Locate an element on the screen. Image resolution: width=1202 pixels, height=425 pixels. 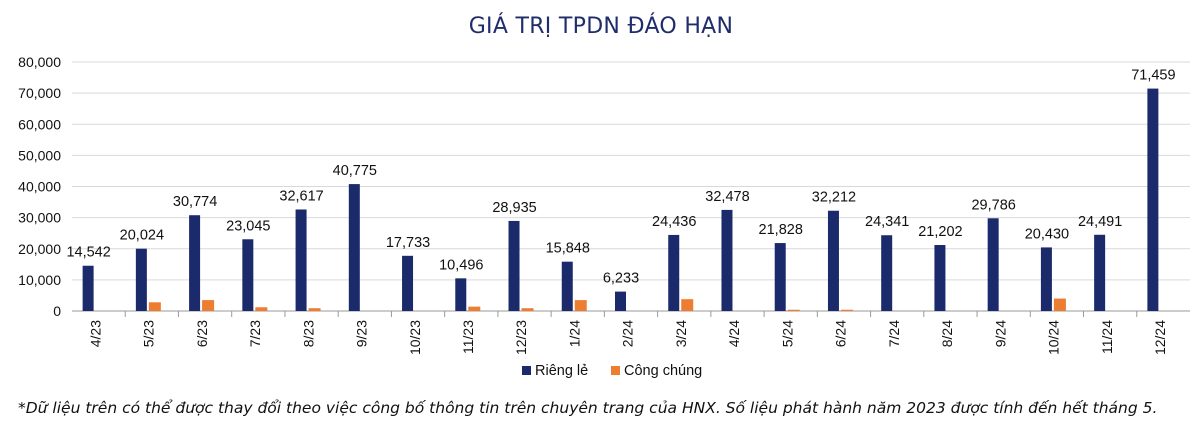
data-label: 28,935 is located at coordinates (514, 208).